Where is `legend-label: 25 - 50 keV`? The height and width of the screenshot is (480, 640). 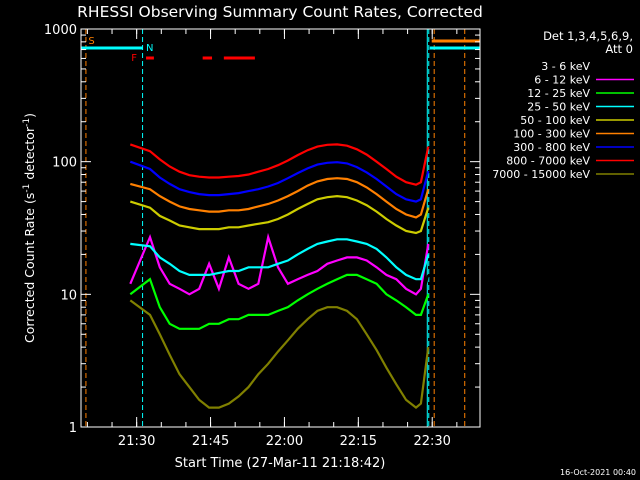 legend-label: 25 - 50 keV is located at coordinates (558, 107).